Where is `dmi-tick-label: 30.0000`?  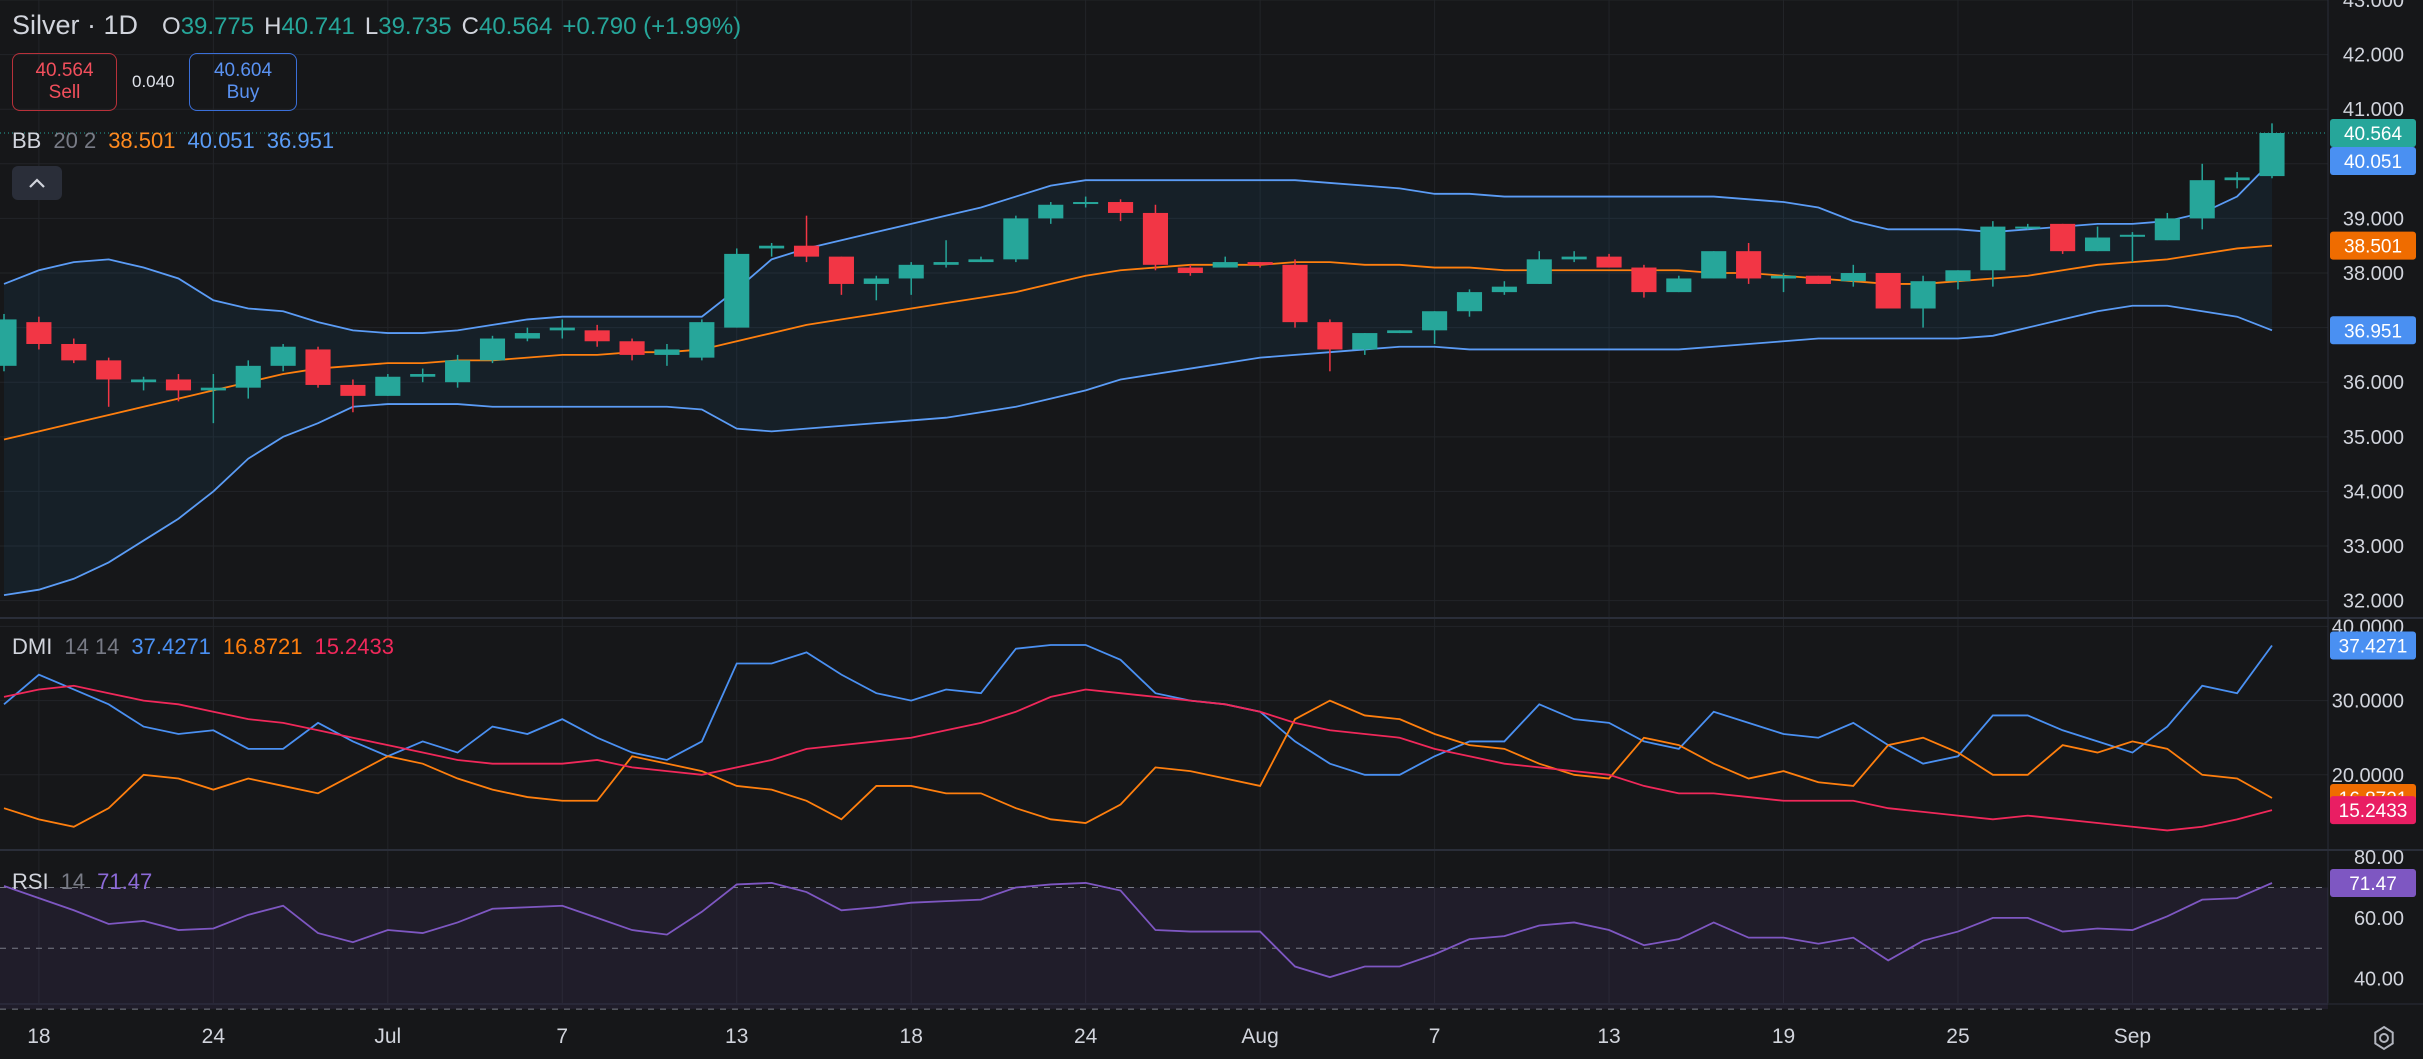
dmi-tick-label: 30.0000 is located at coordinates (2368, 702).